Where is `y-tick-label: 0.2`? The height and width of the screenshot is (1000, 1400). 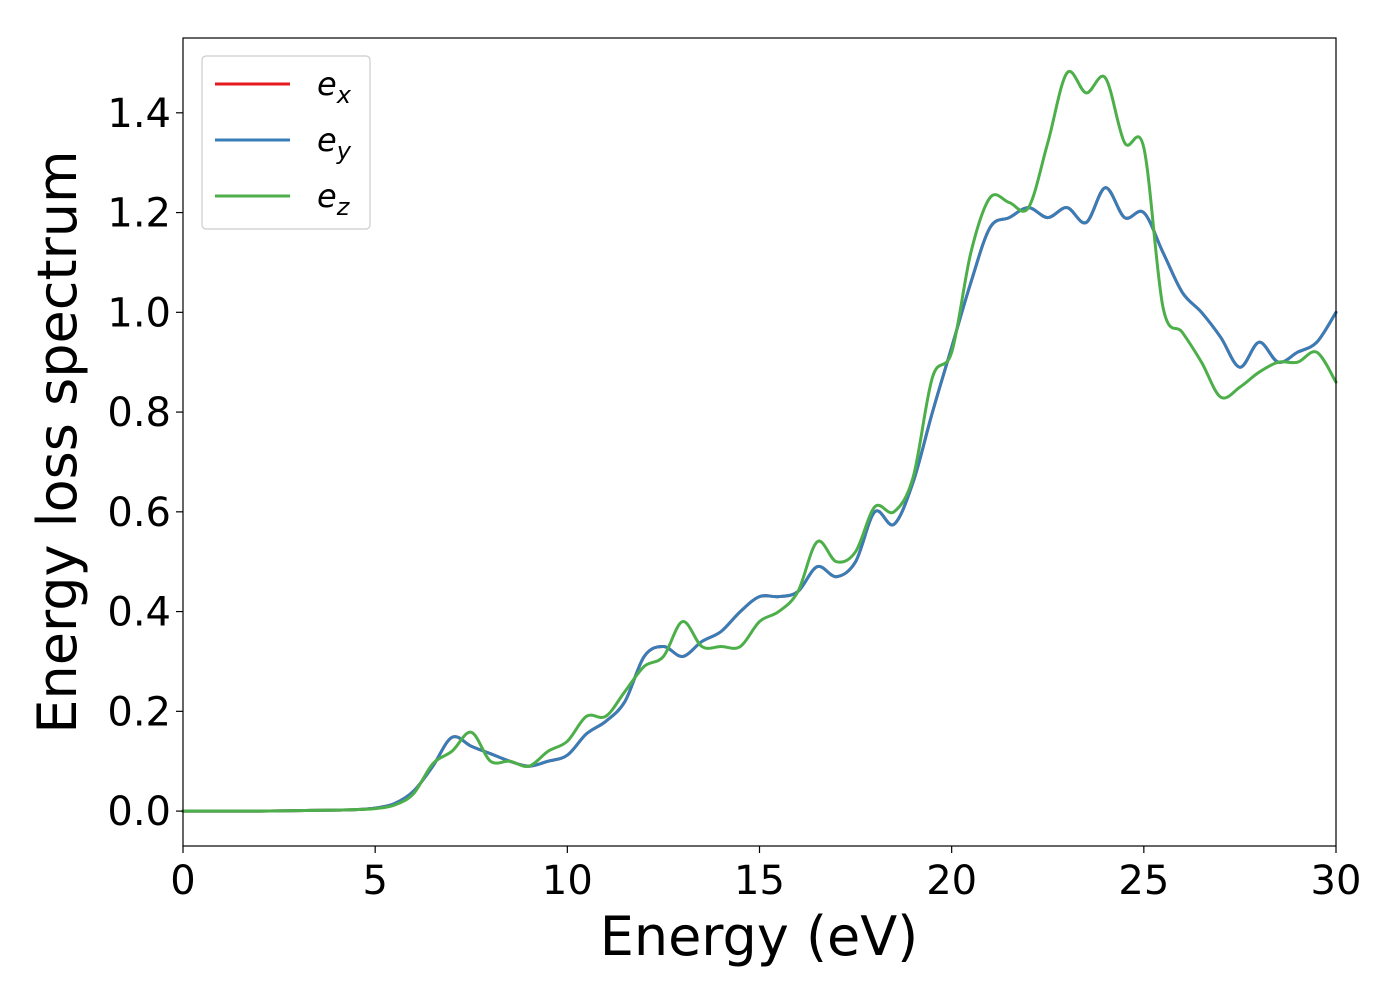
y-tick-label: 0.2 is located at coordinates (139, 712).